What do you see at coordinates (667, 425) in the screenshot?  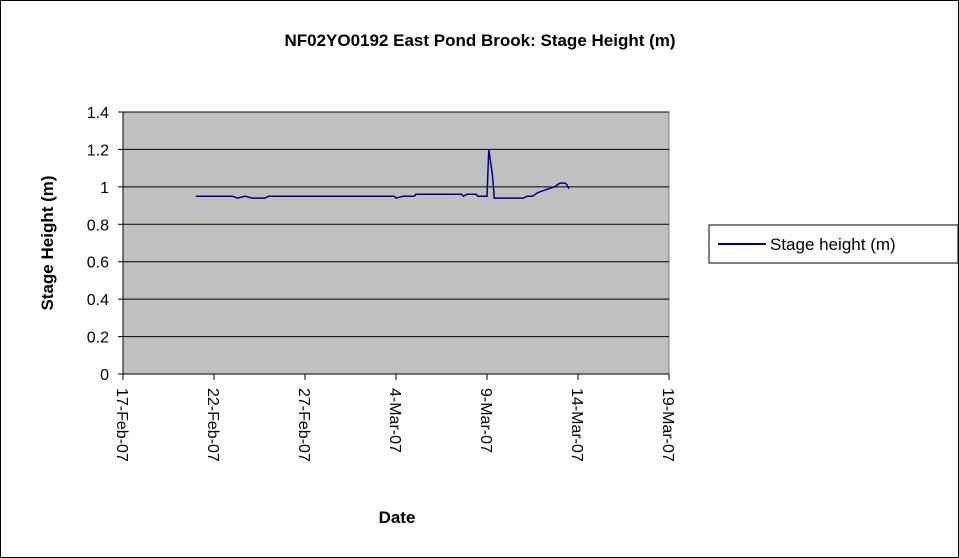 I see `x-tick-label: 19-Mar-07` at bounding box center [667, 425].